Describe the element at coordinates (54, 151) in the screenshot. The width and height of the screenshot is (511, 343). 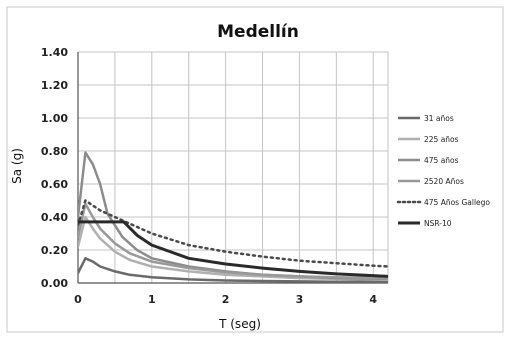
I see `y-tick-label: 0.80` at that location.